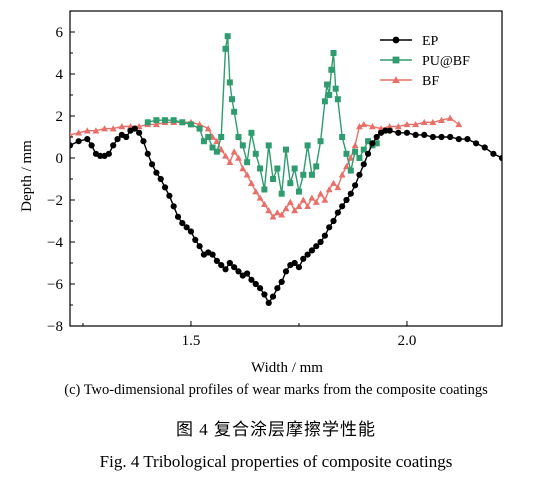 This screenshot has height=491, width=552. Describe the element at coordinates (55, 327) in the screenshot. I see `y-tick-label: −8` at that location.